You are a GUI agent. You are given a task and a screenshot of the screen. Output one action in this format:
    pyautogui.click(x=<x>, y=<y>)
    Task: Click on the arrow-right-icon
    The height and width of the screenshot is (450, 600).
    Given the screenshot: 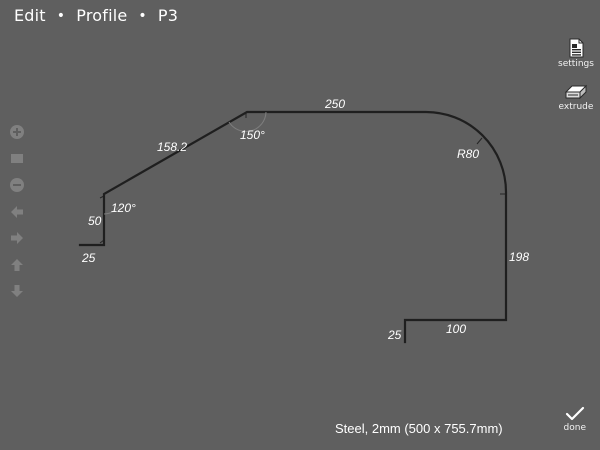 What is the action you would take?
    pyautogui.click(x=17, y=238)
    